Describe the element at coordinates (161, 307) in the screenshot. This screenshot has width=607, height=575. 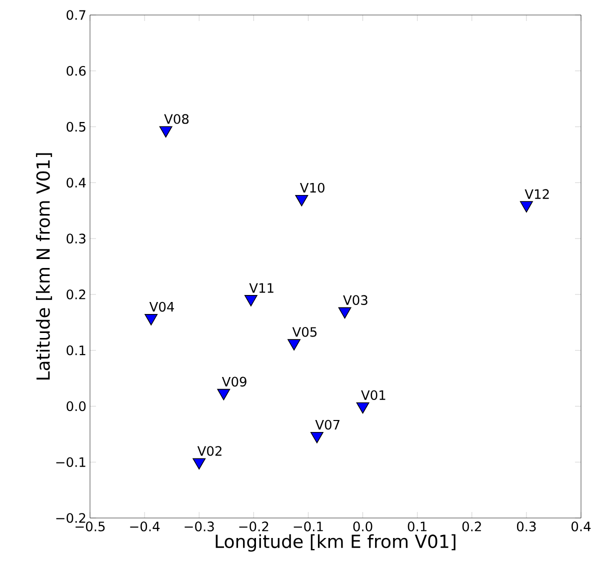
I see `annotation: V04` at that location.